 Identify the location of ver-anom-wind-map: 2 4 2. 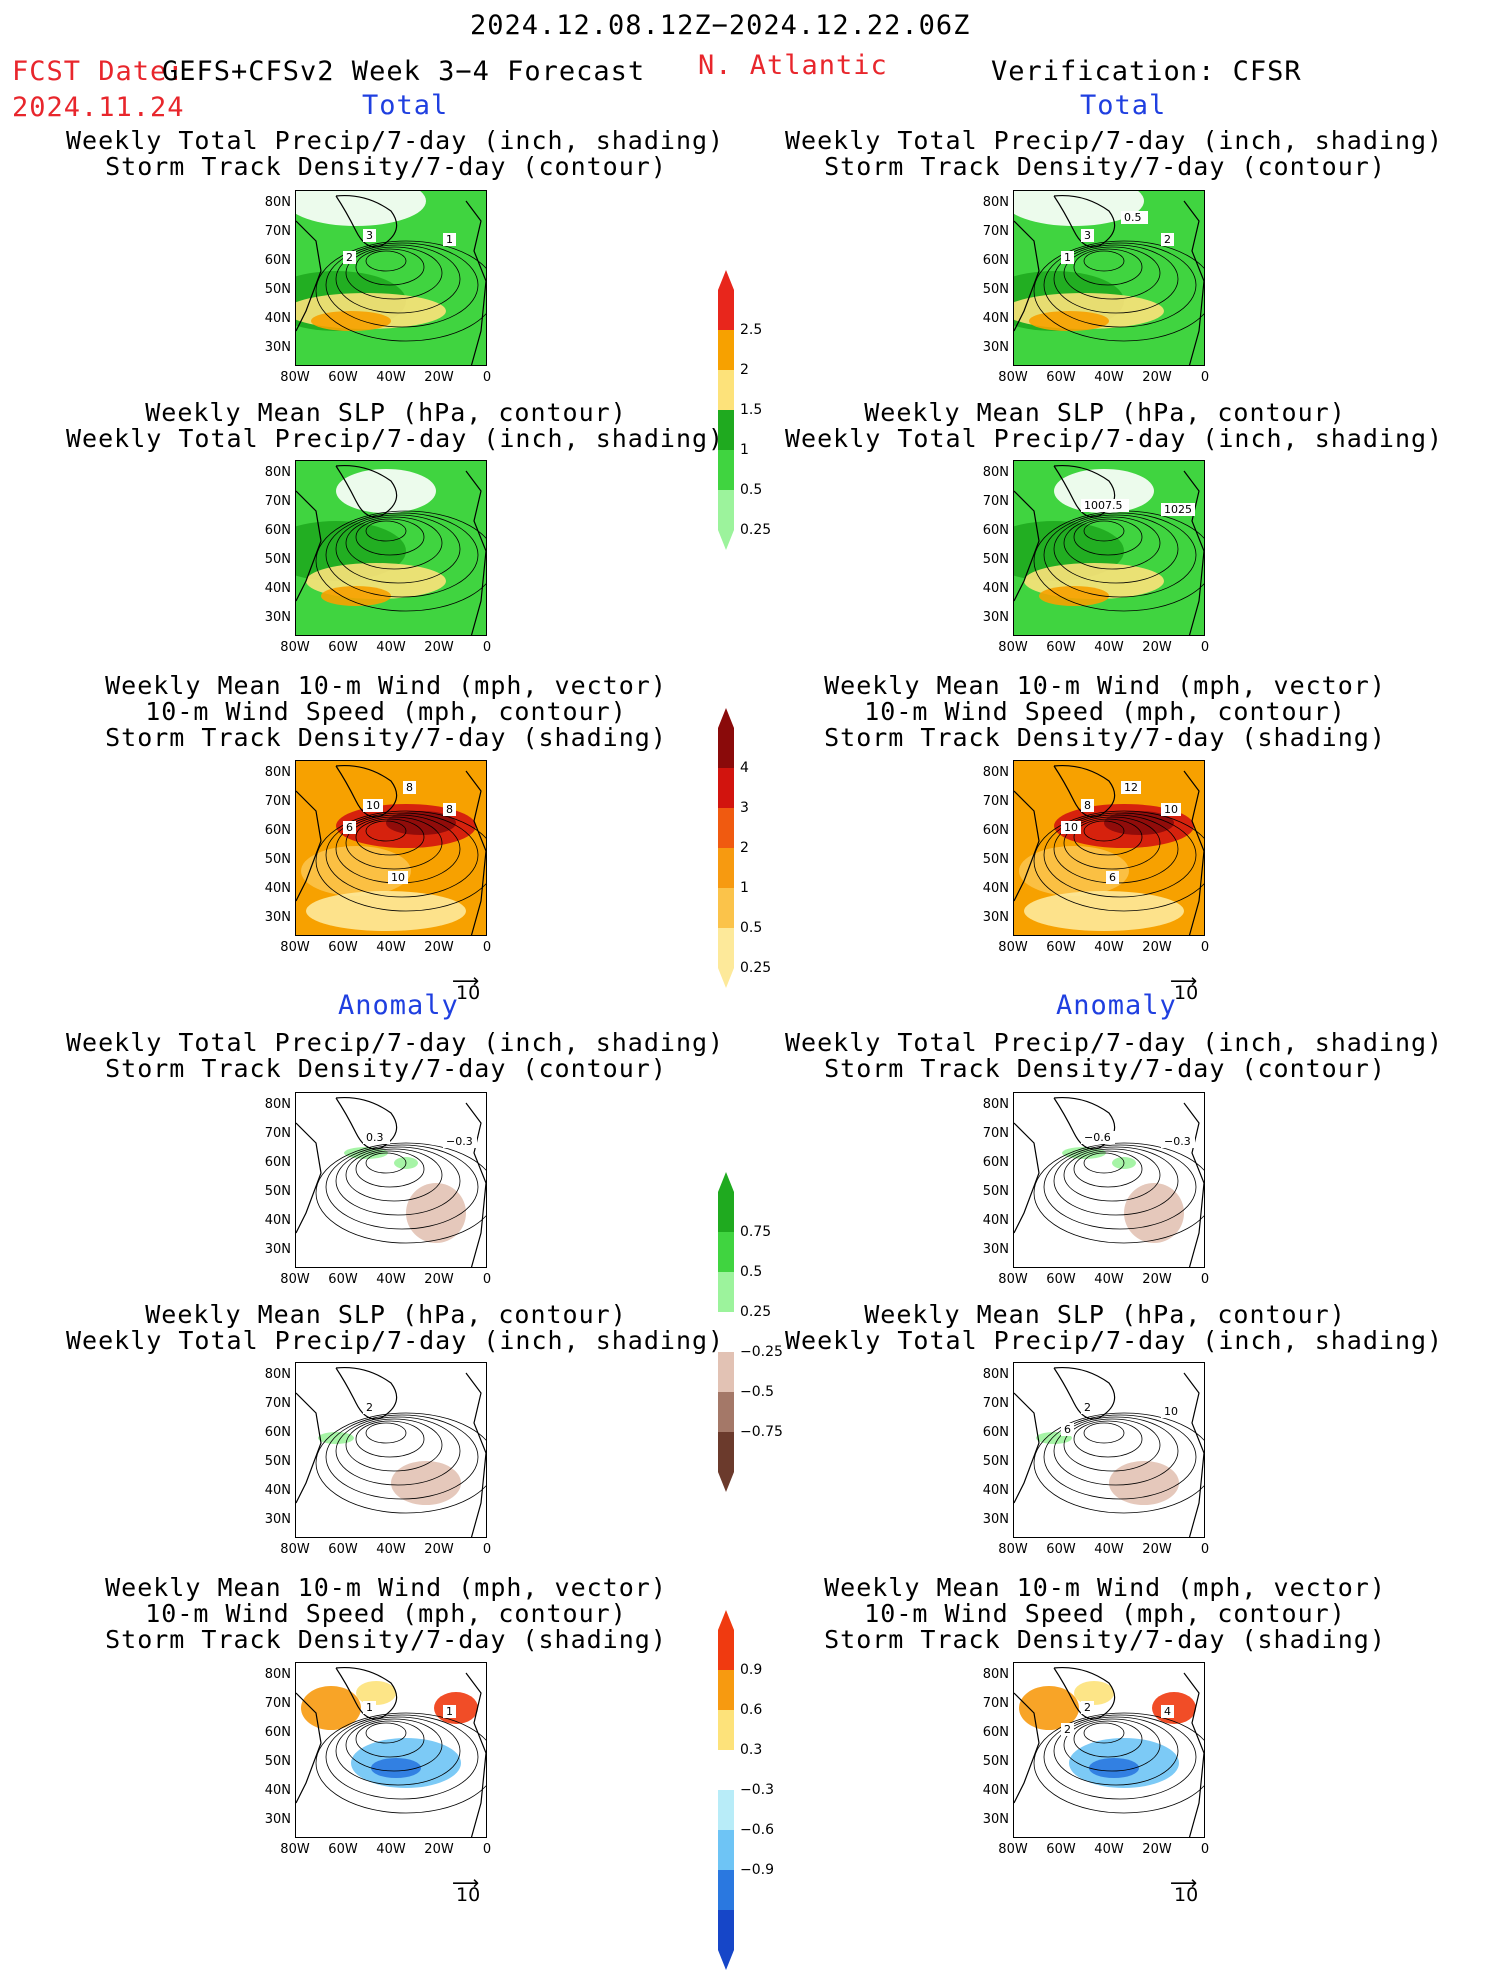
(1109, 1750).